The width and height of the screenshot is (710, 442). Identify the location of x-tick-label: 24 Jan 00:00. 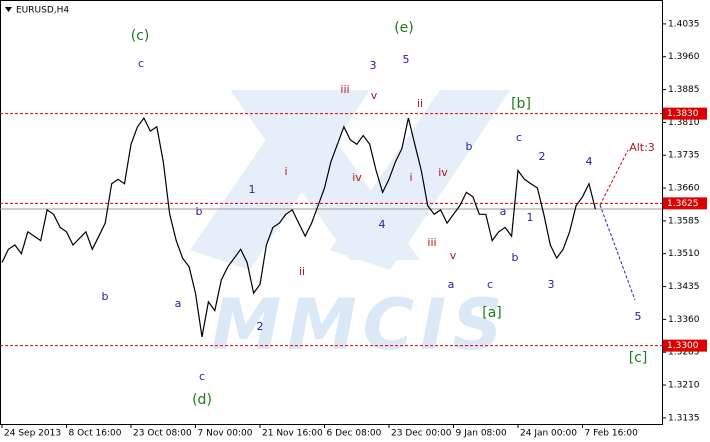
(548, 434).